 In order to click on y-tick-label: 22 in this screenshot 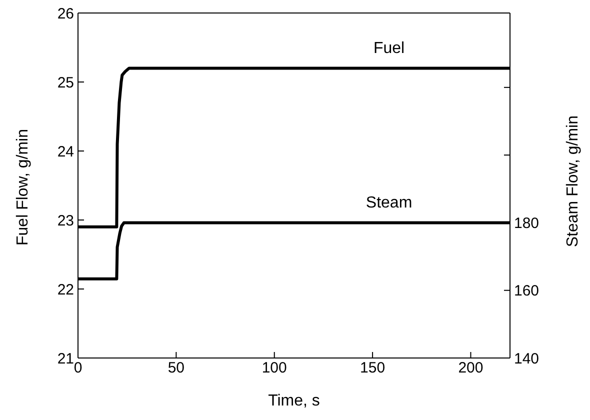, I will do `click(65, 289)`.